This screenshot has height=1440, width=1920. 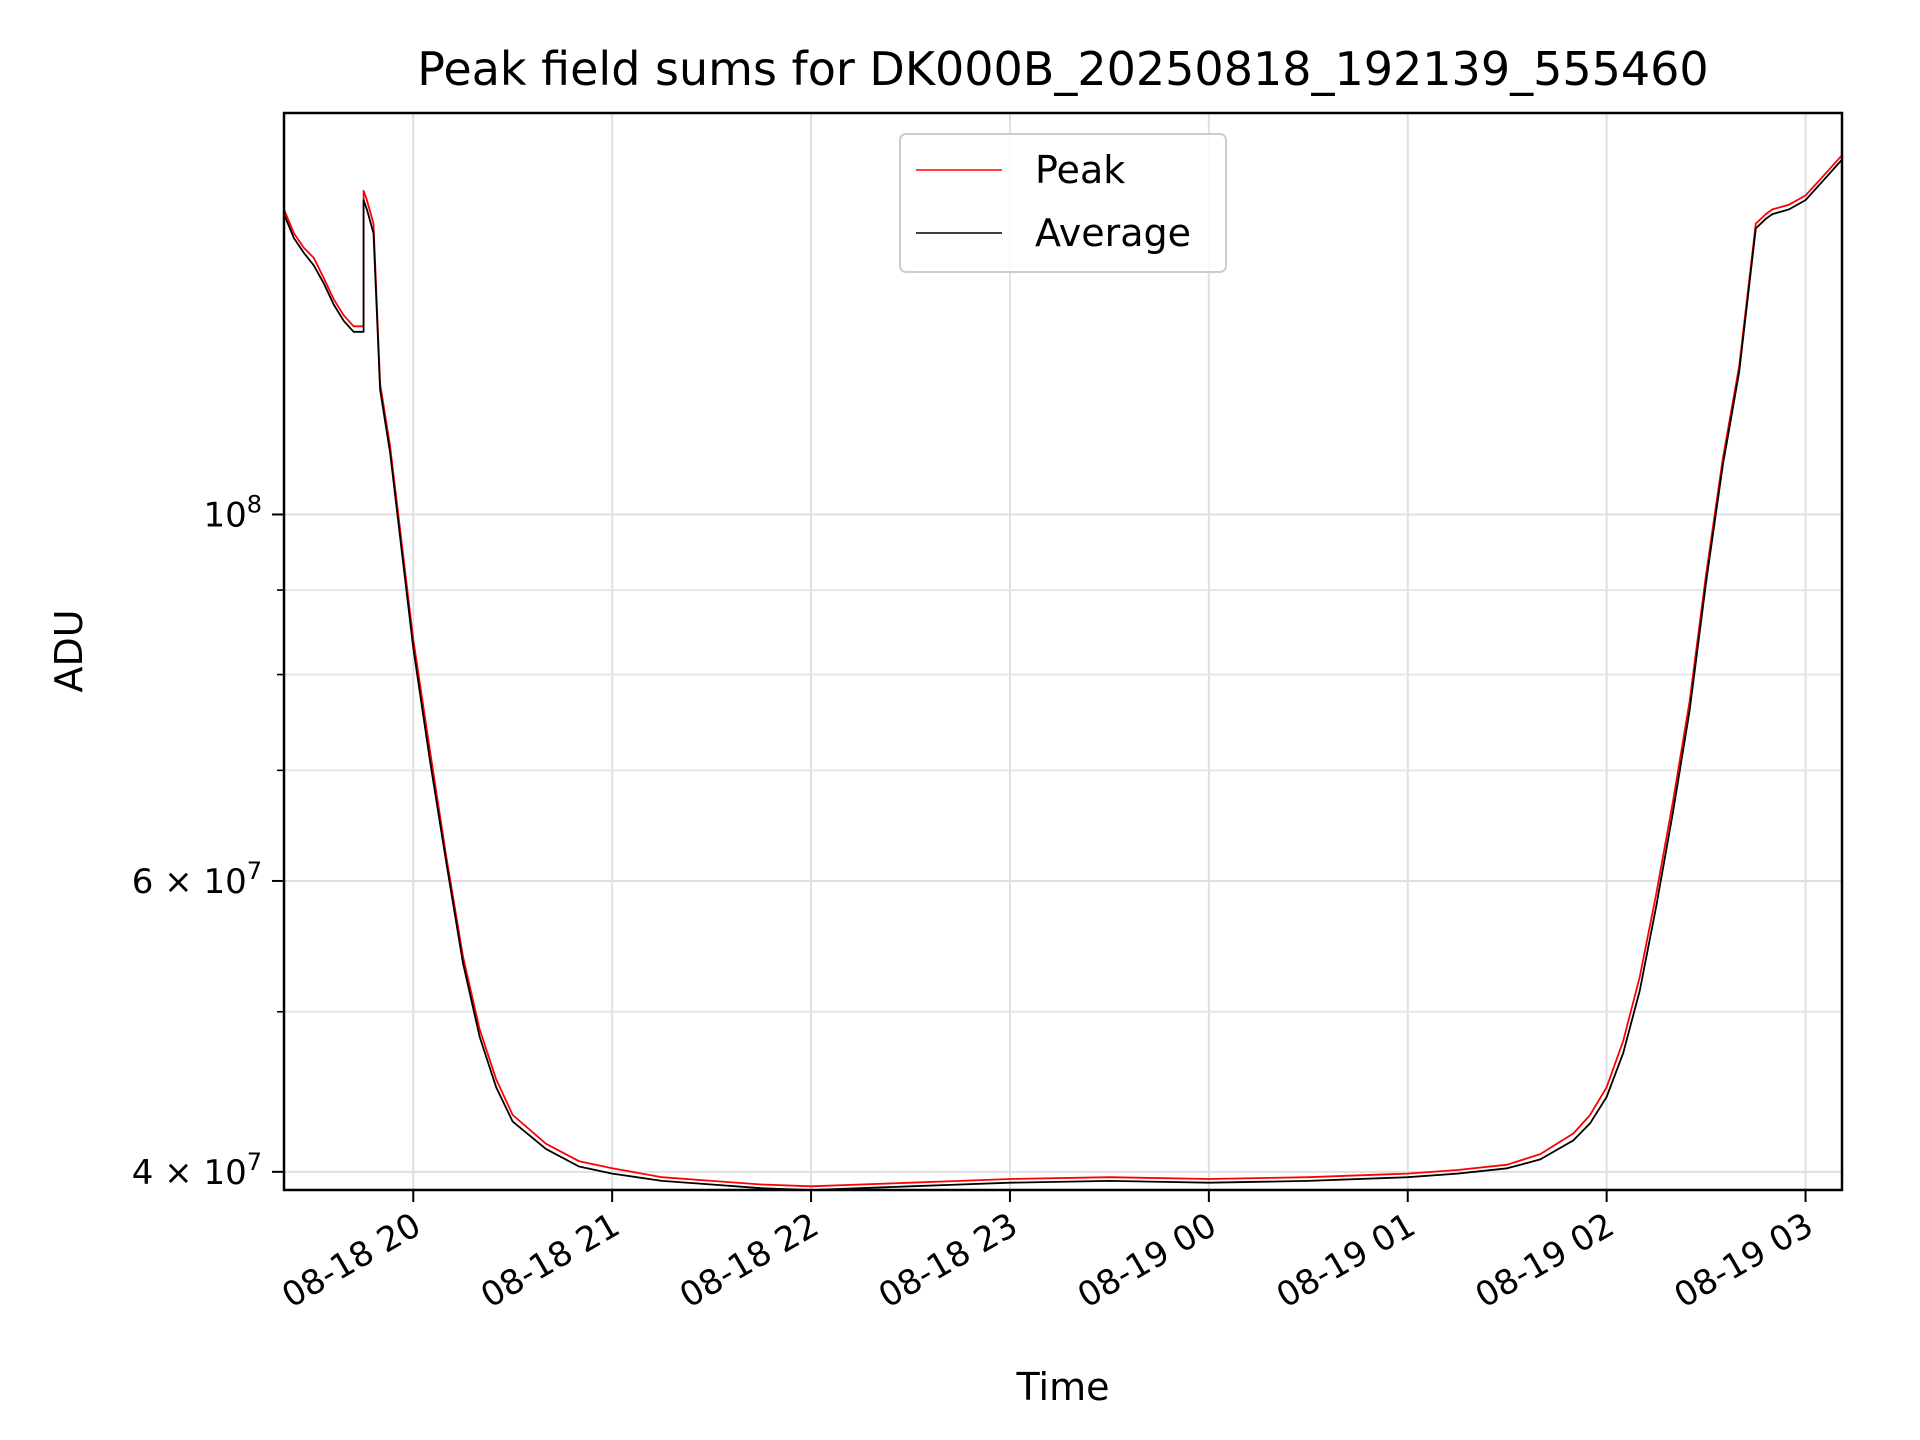 I want to click on x-tick-label: 08-18 22, so click(x=749, y=1260).